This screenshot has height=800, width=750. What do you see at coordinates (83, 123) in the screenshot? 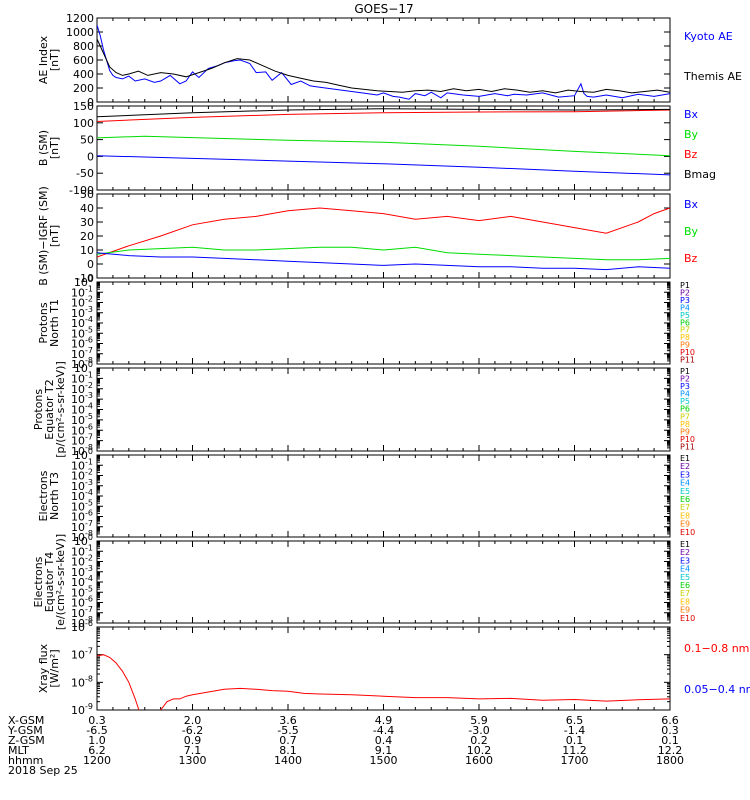
I see `y-tick-label: 100` at bounding box center [83, 123].